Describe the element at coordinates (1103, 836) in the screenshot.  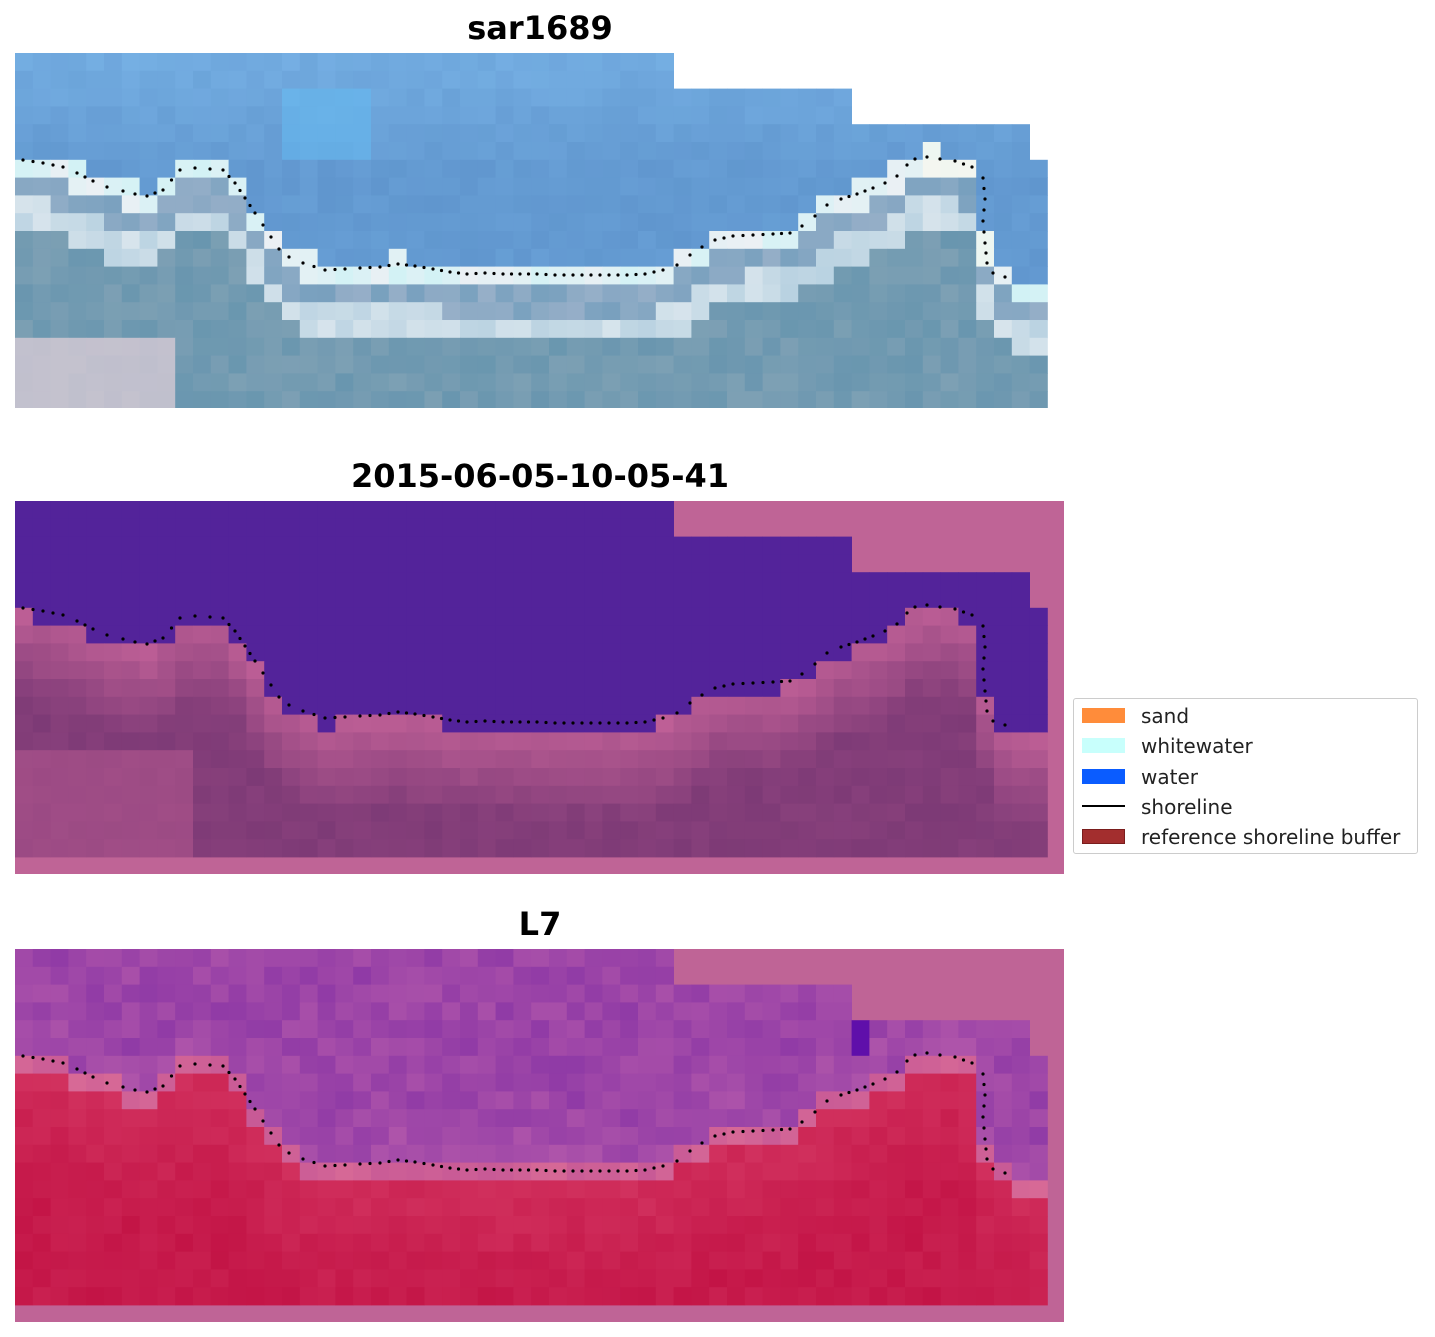
I see `reference-buffer-swatch` at that location.